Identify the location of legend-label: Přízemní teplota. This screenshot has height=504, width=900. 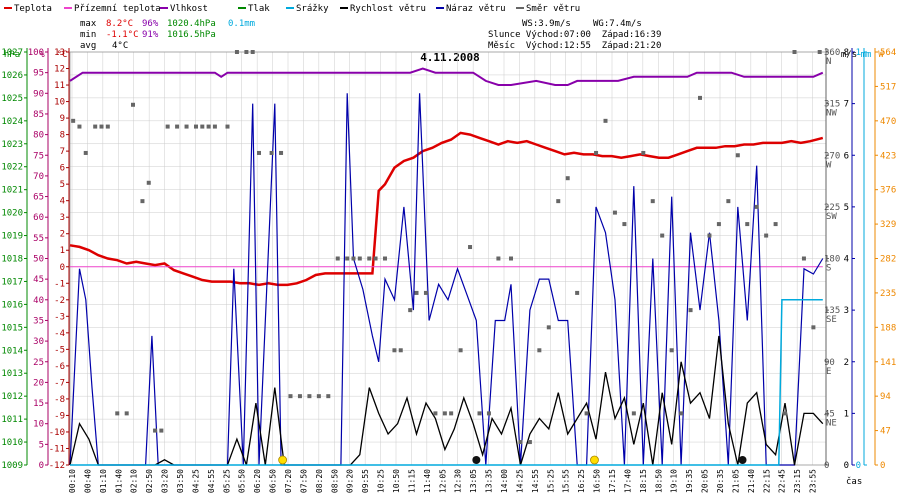
(117, 9).